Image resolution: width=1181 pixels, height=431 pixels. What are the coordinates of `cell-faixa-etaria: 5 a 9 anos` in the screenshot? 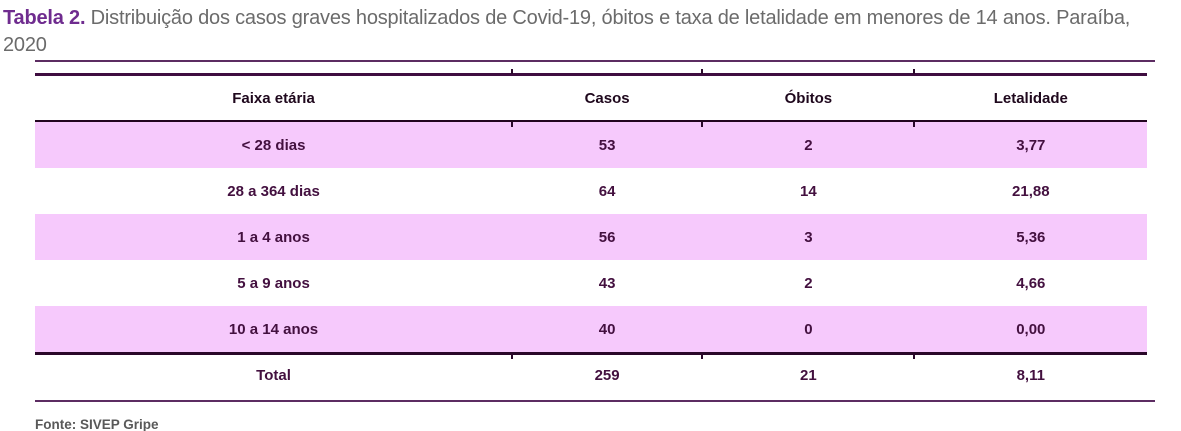 It's located at (274, 283).